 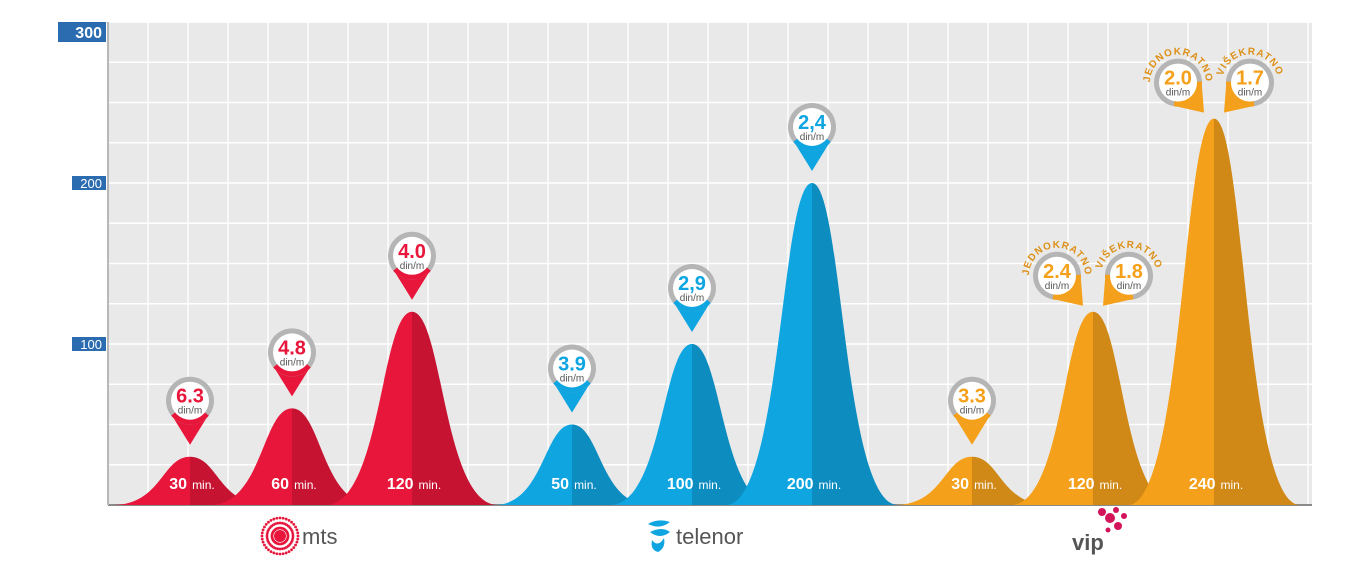 I want to click on duration-value: 200, so click(x=800, y=484).